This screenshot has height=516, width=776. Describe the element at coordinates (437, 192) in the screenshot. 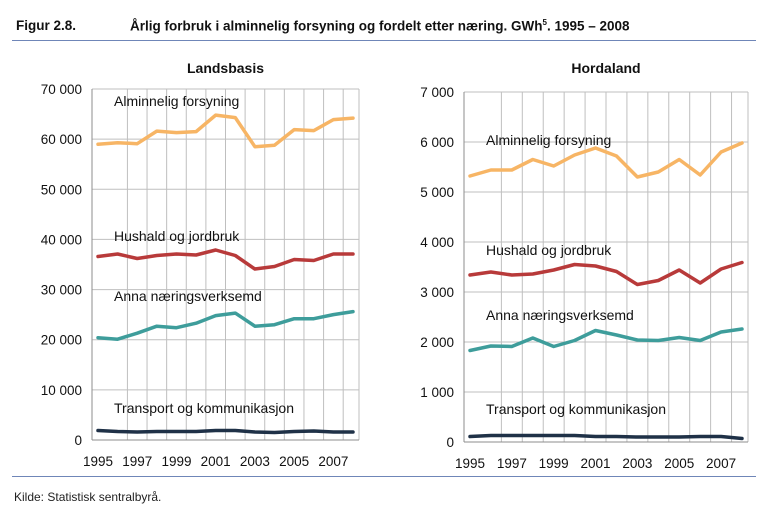

I see `hordaland-y-tick-label: 5 000` at that location.